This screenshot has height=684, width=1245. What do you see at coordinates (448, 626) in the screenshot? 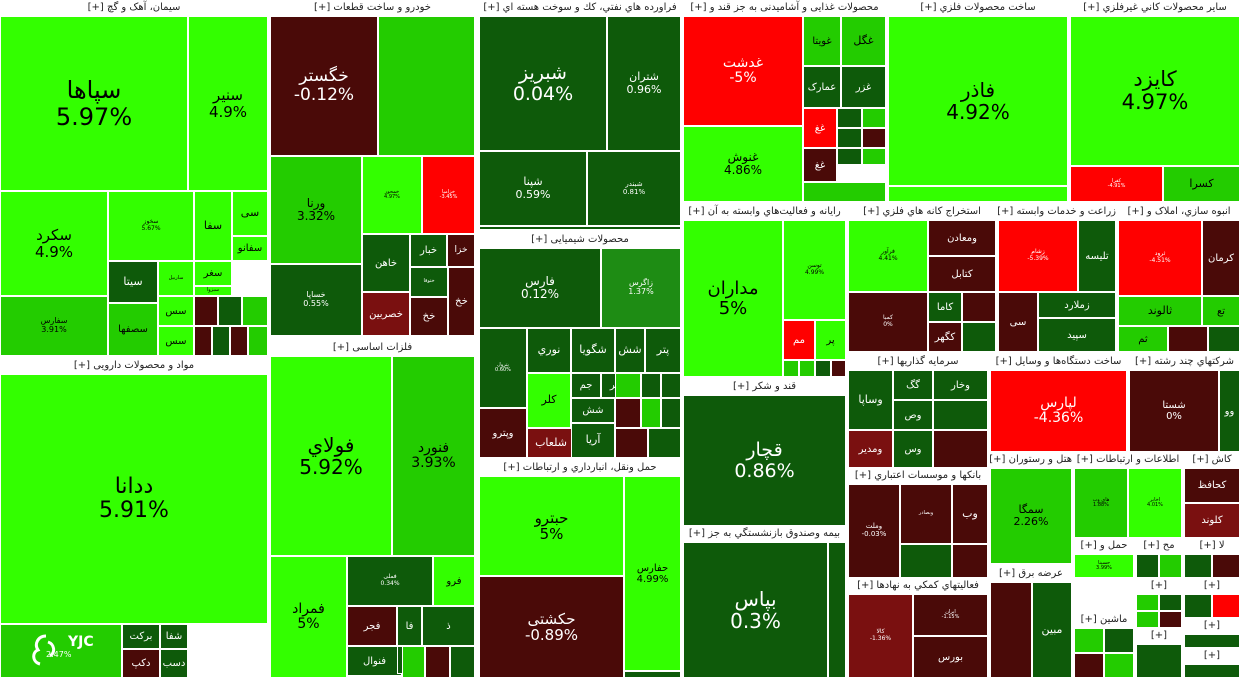
I see `tile-ذ: ذ` at bounding box center [448, 626].